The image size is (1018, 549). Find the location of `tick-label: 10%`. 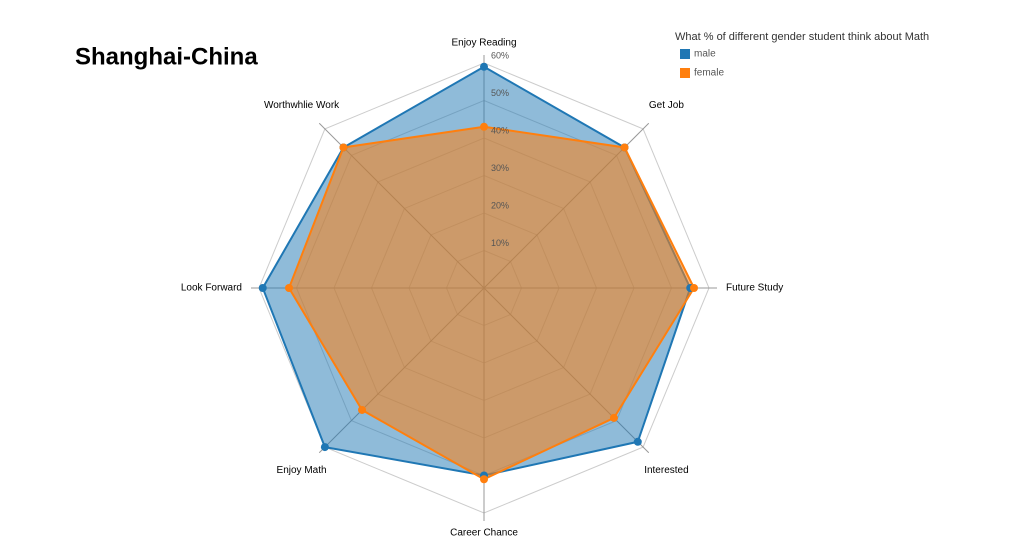

tick-label: 10% is located at coordinates (500, 243).